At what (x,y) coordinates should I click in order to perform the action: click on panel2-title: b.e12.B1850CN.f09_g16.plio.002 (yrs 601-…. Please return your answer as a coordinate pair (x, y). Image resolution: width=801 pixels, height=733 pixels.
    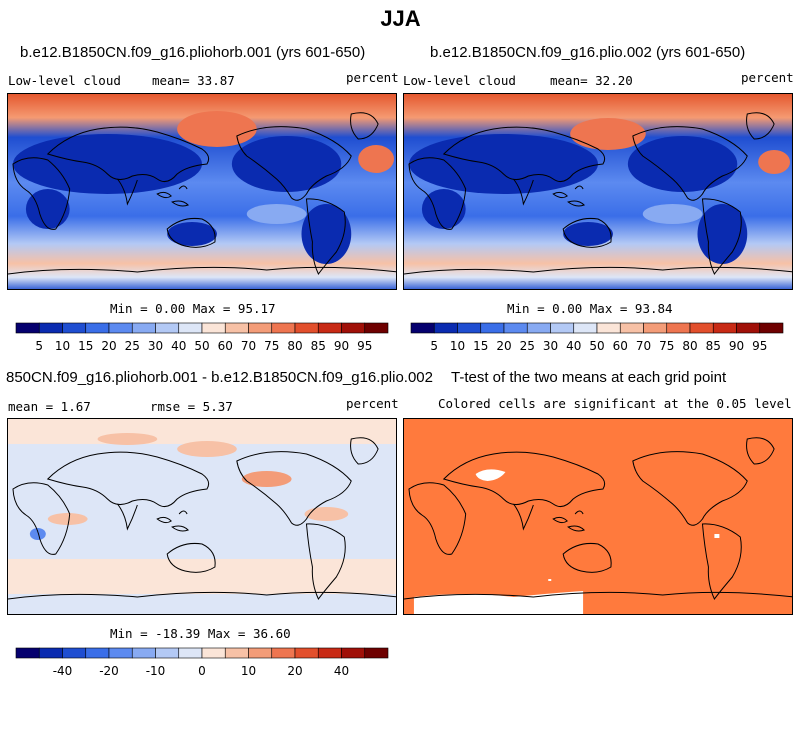
    Looking at the image, I should click on (588, 52).